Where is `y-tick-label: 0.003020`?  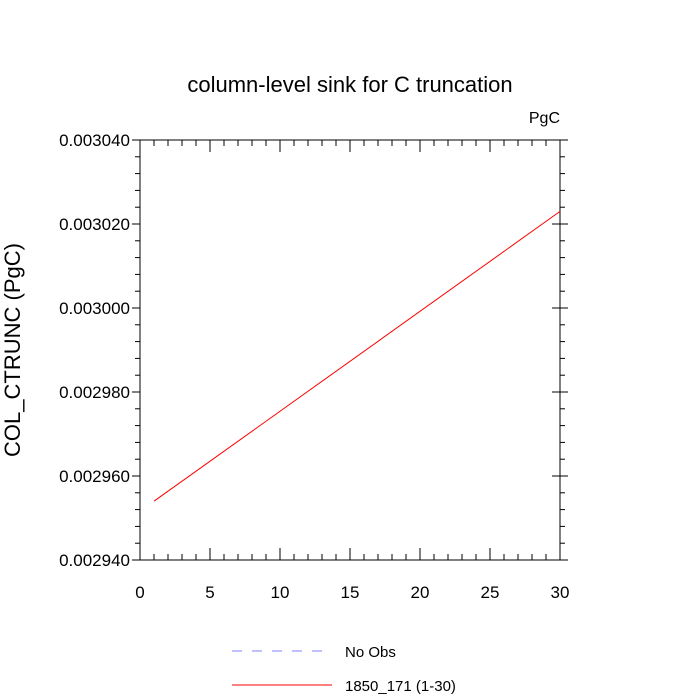
y-tick-label: 0.003020 is located at coordinates (94, 224).